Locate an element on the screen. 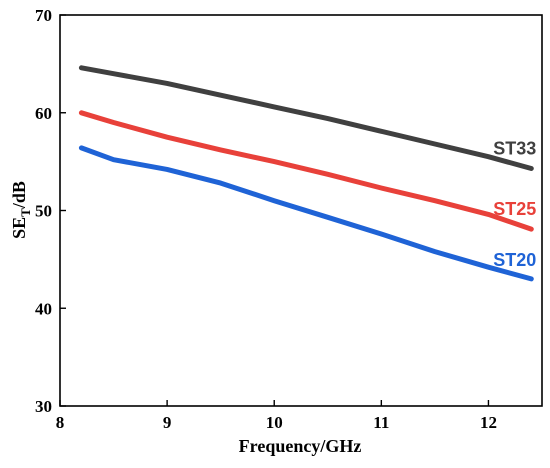  x-tick-label: 9 is located at coordinates (167, 422).